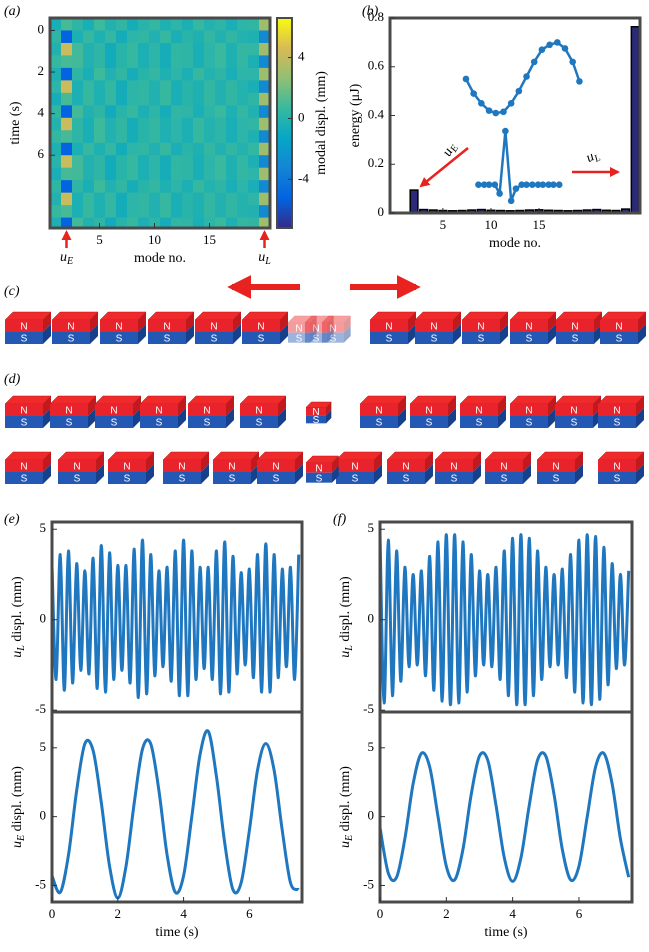 The height and width of the screenshot is (952, 649). I want to click on panel-label: (d), so click(12, 379).